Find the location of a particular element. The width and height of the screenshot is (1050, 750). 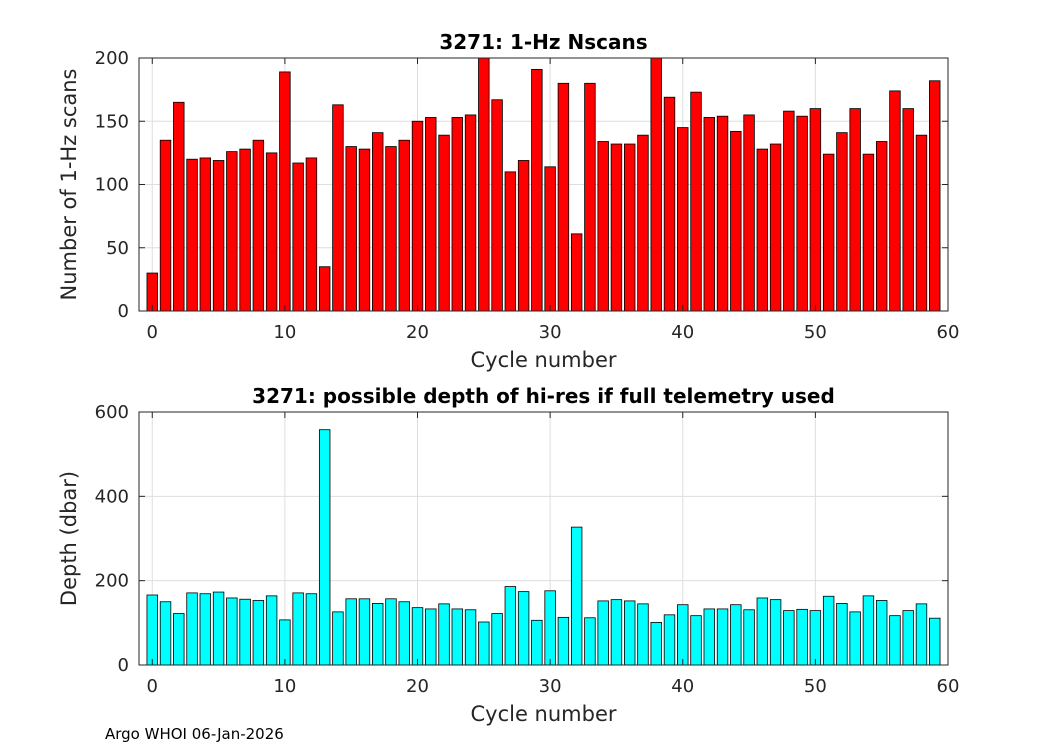

footer-credit: Argo WHOI 06-Jan-2026 is located at coordinates (194, 734).